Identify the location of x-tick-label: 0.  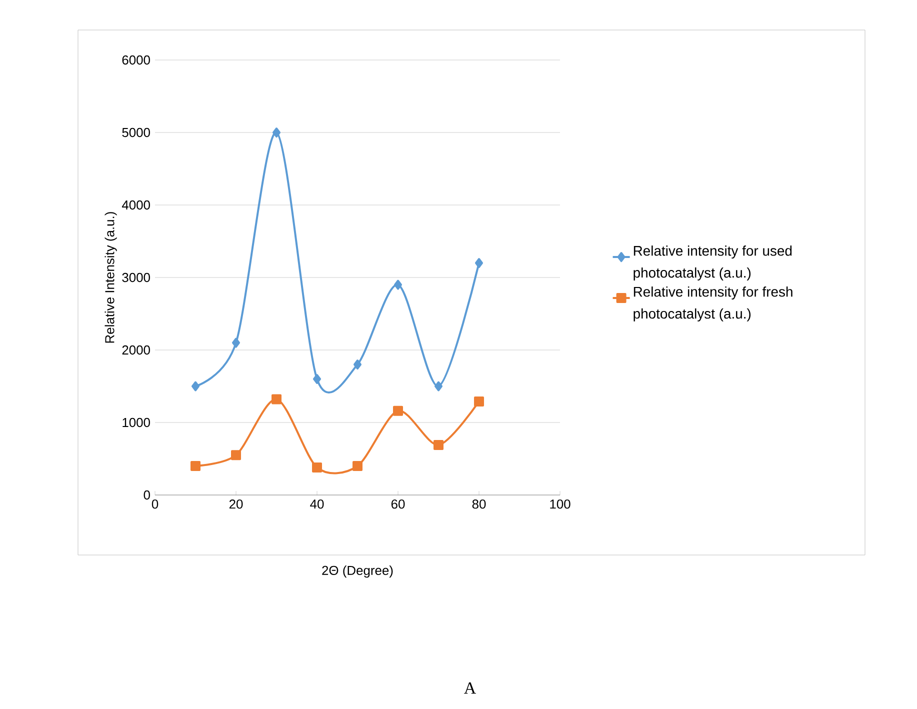
(155, 504).